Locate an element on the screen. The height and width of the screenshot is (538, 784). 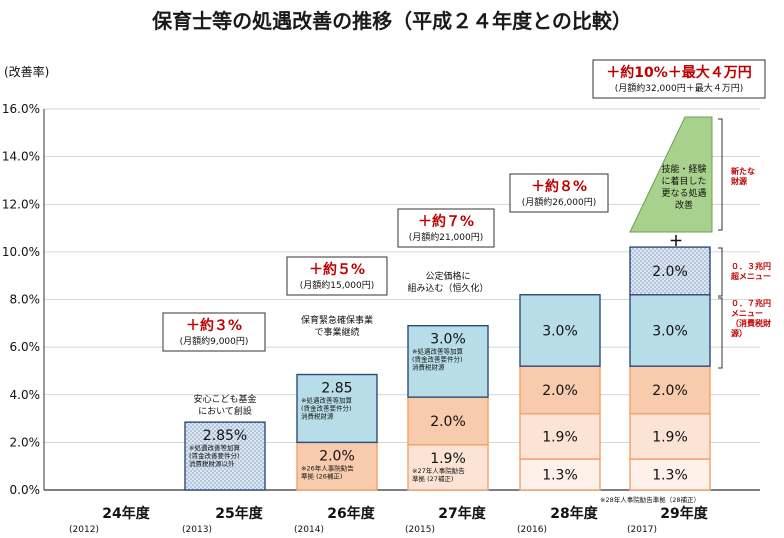
bar-note: ※27年人事院勧告 is located at coordinates (438, 470).